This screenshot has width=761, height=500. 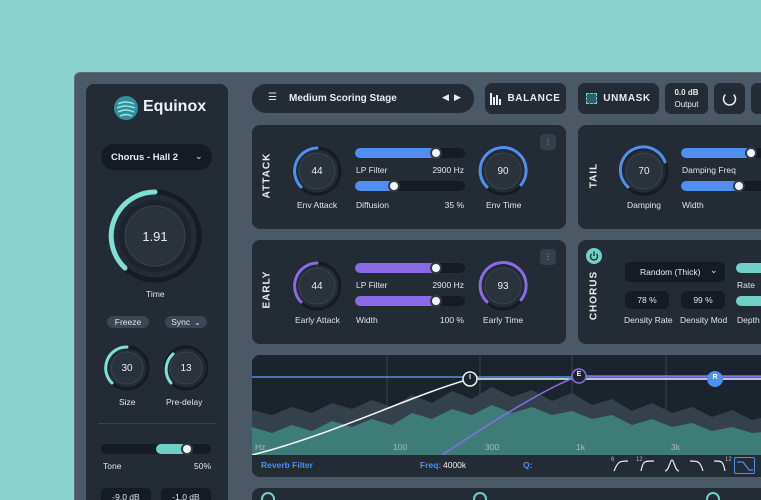 I want to click on attack-lp-filter-value: 2900 Hz, so click(x=448, y=170).